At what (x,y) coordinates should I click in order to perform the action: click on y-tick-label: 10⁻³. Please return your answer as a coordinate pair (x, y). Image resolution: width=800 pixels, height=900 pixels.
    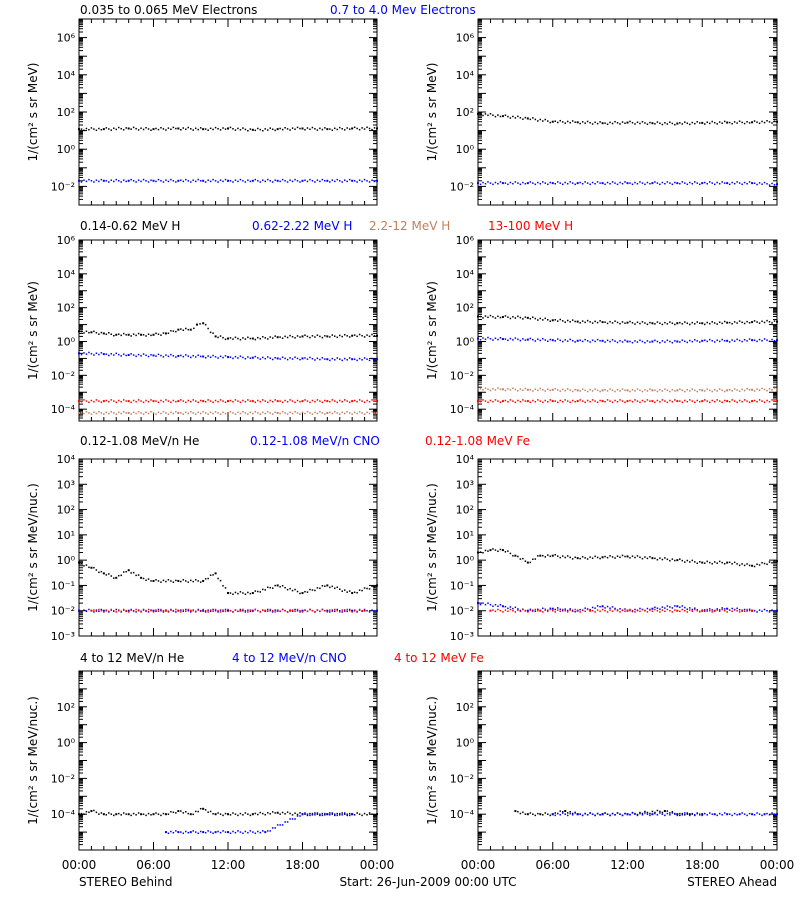
    Looking at the image, I should click on (462, 636).